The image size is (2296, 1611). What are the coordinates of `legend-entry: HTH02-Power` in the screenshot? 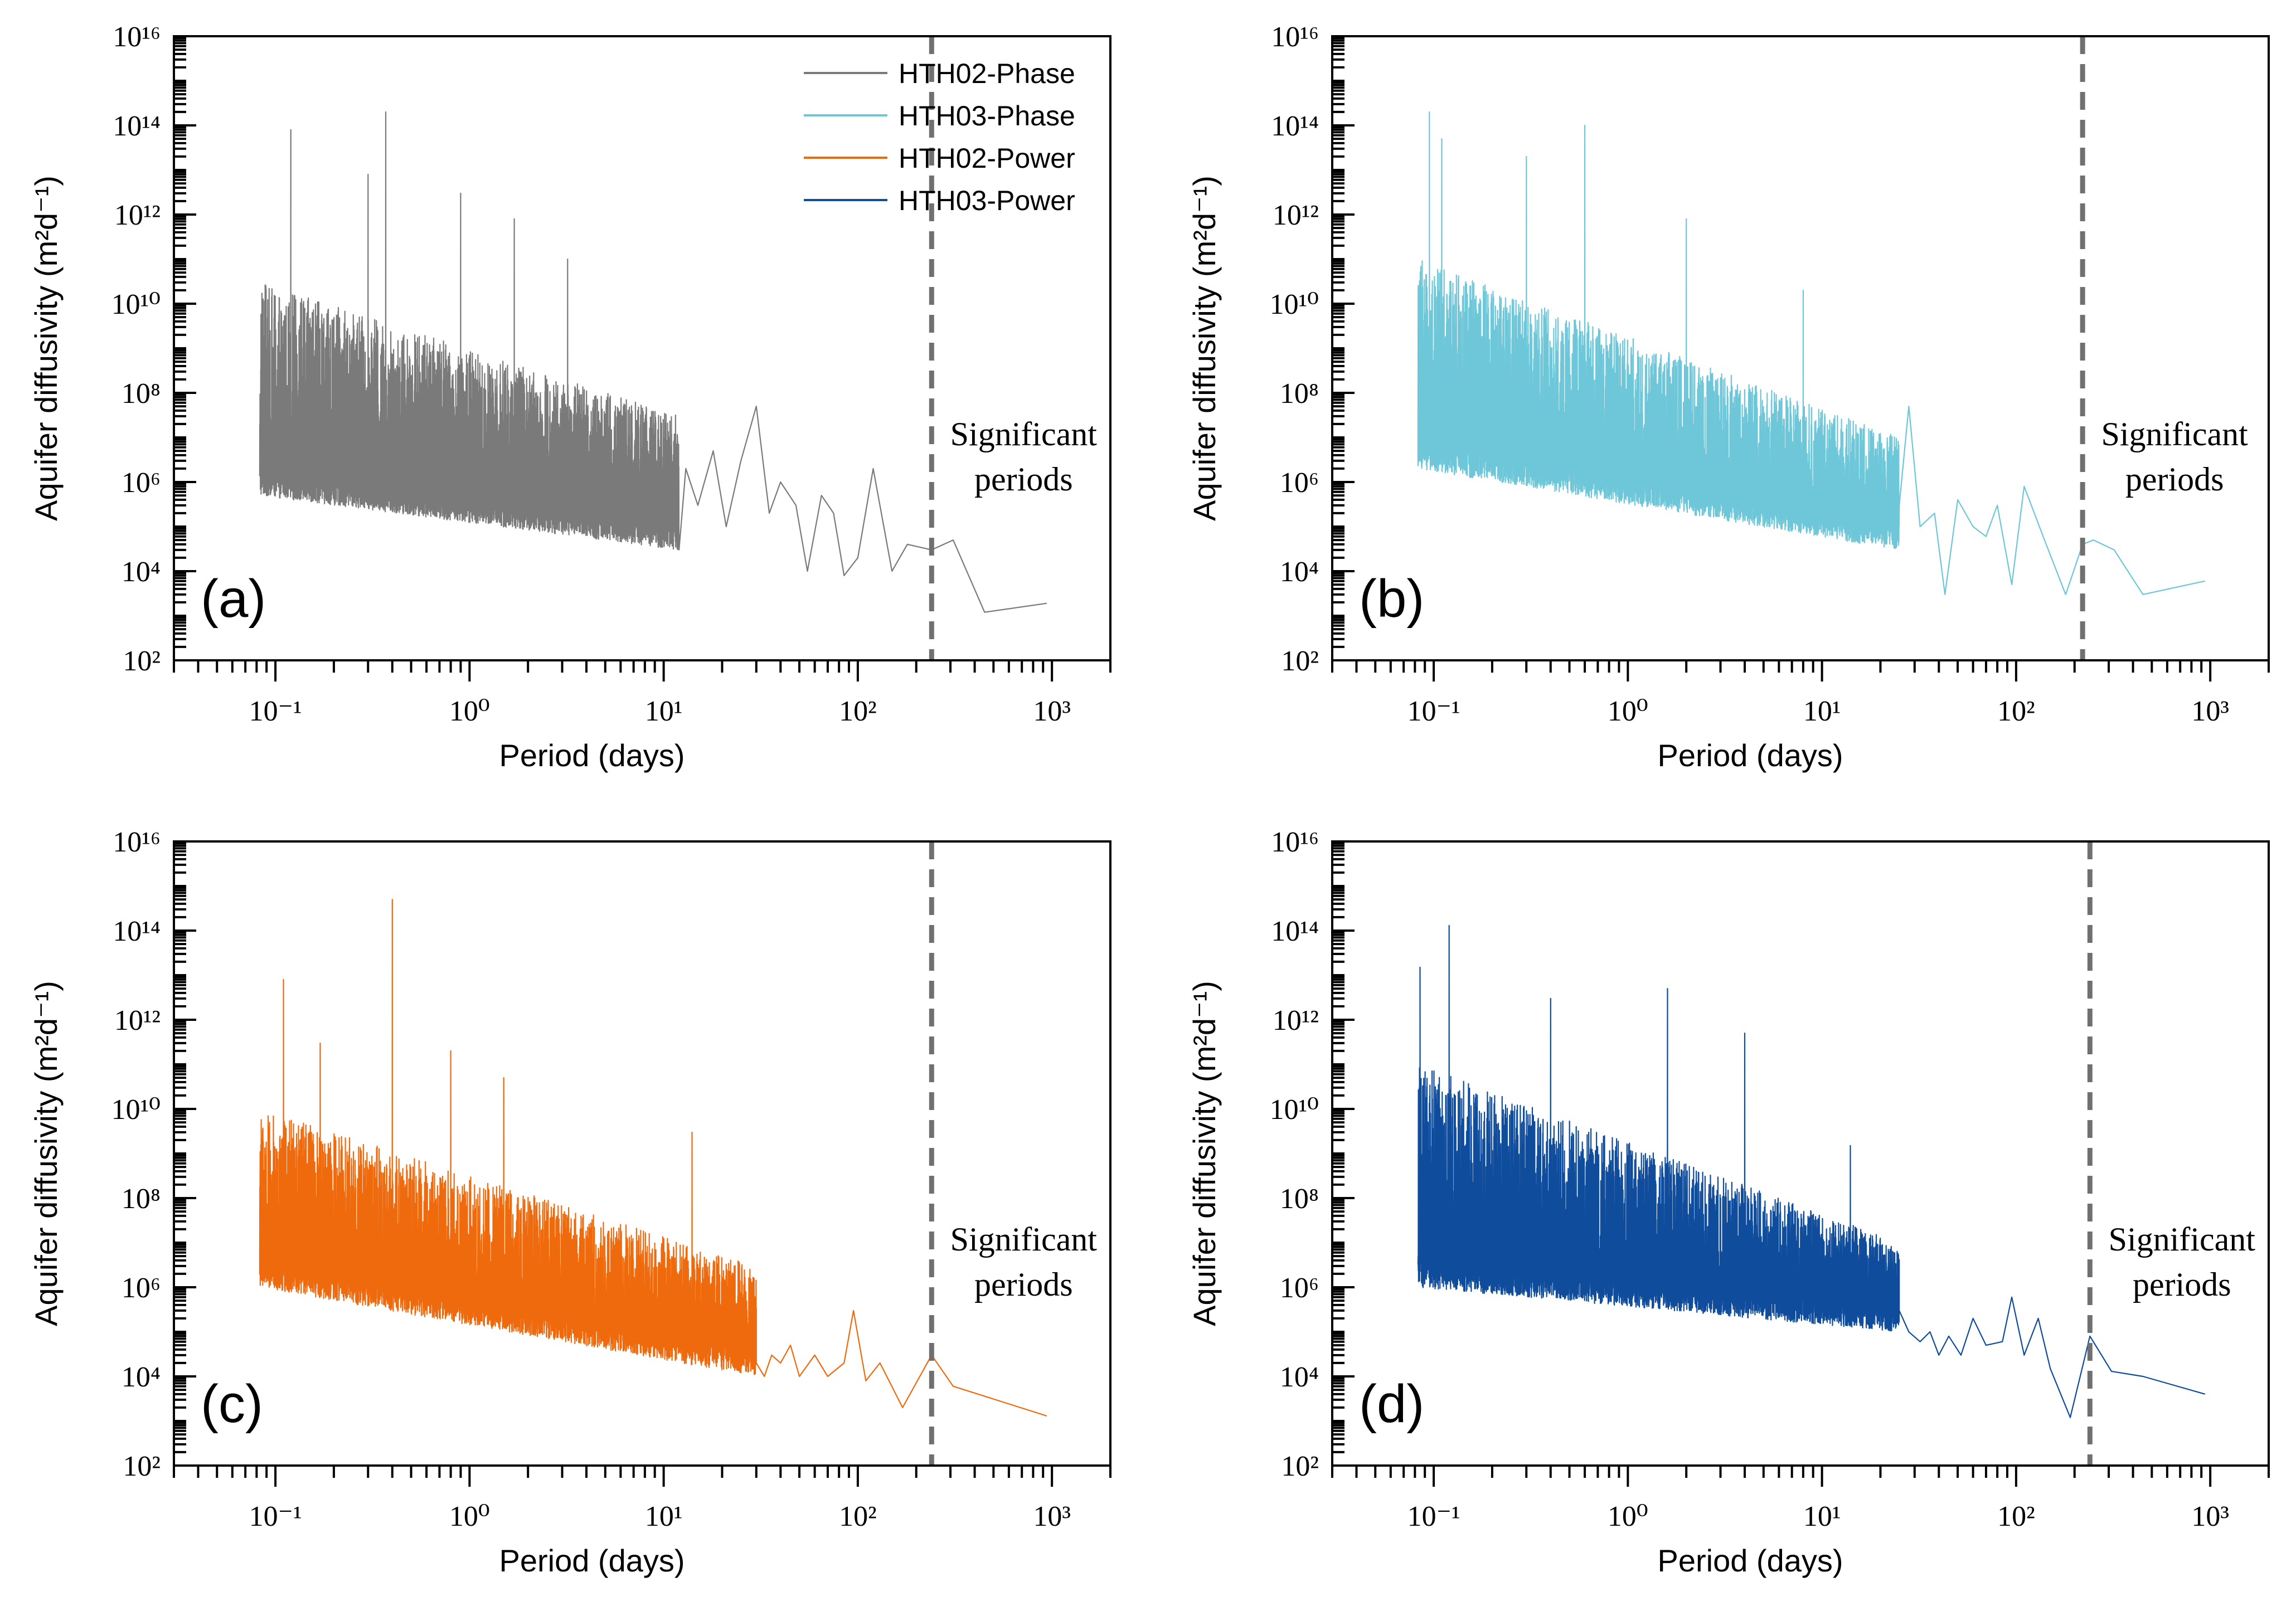 It's located at (987, 158).